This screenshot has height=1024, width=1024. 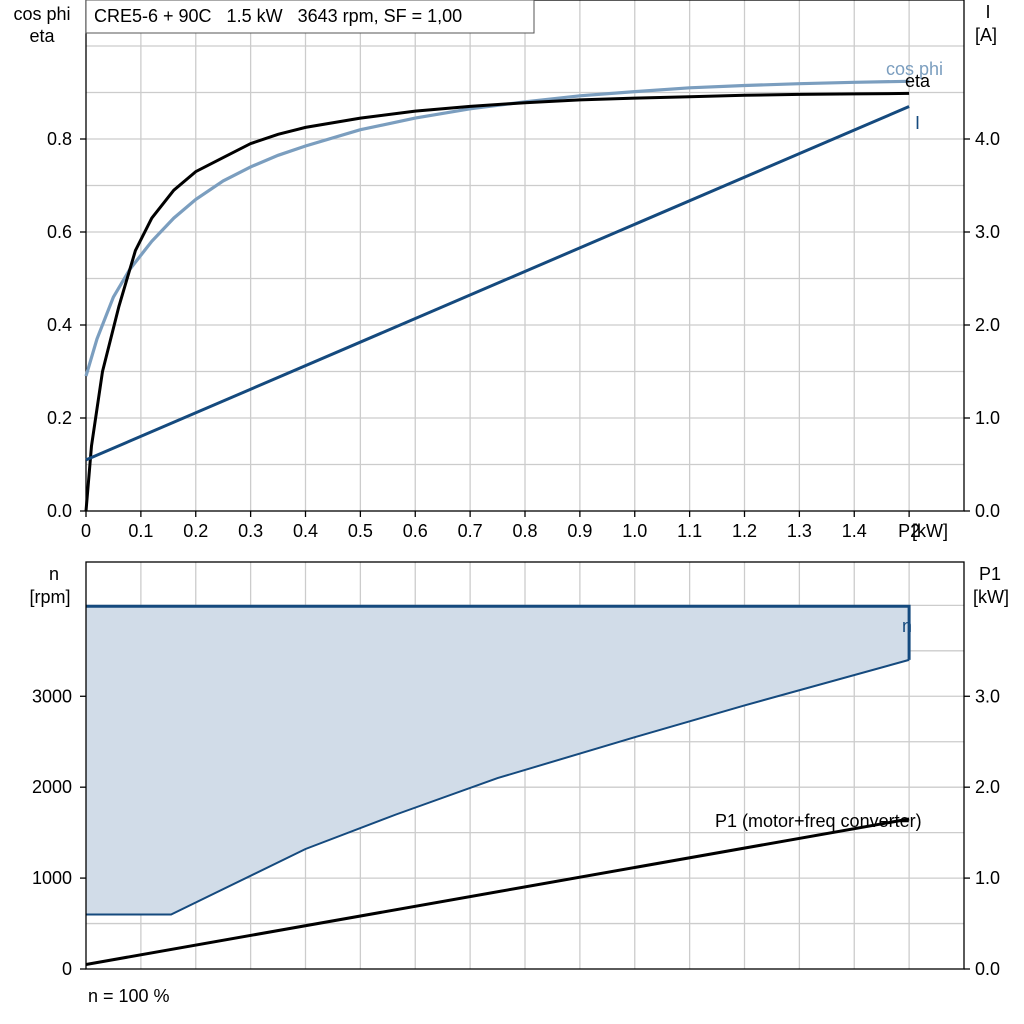 What do you see at coordinates (250, 531) in the screenshot?
I see `x-tick-label: 0.3` at bounding box center [250, 531].